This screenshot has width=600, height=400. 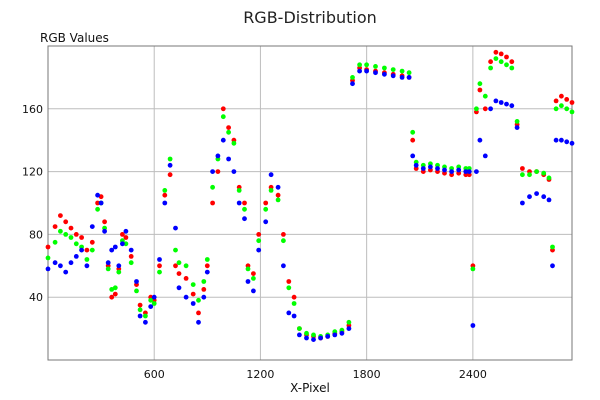 I want to click on x-tick-label: 1800, so click(x=367, y=374).